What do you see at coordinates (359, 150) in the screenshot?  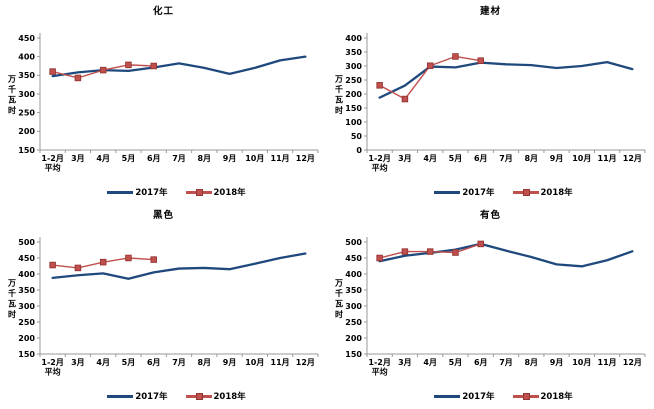 I see `svg-text: 0` at bounding box center [359, 150].